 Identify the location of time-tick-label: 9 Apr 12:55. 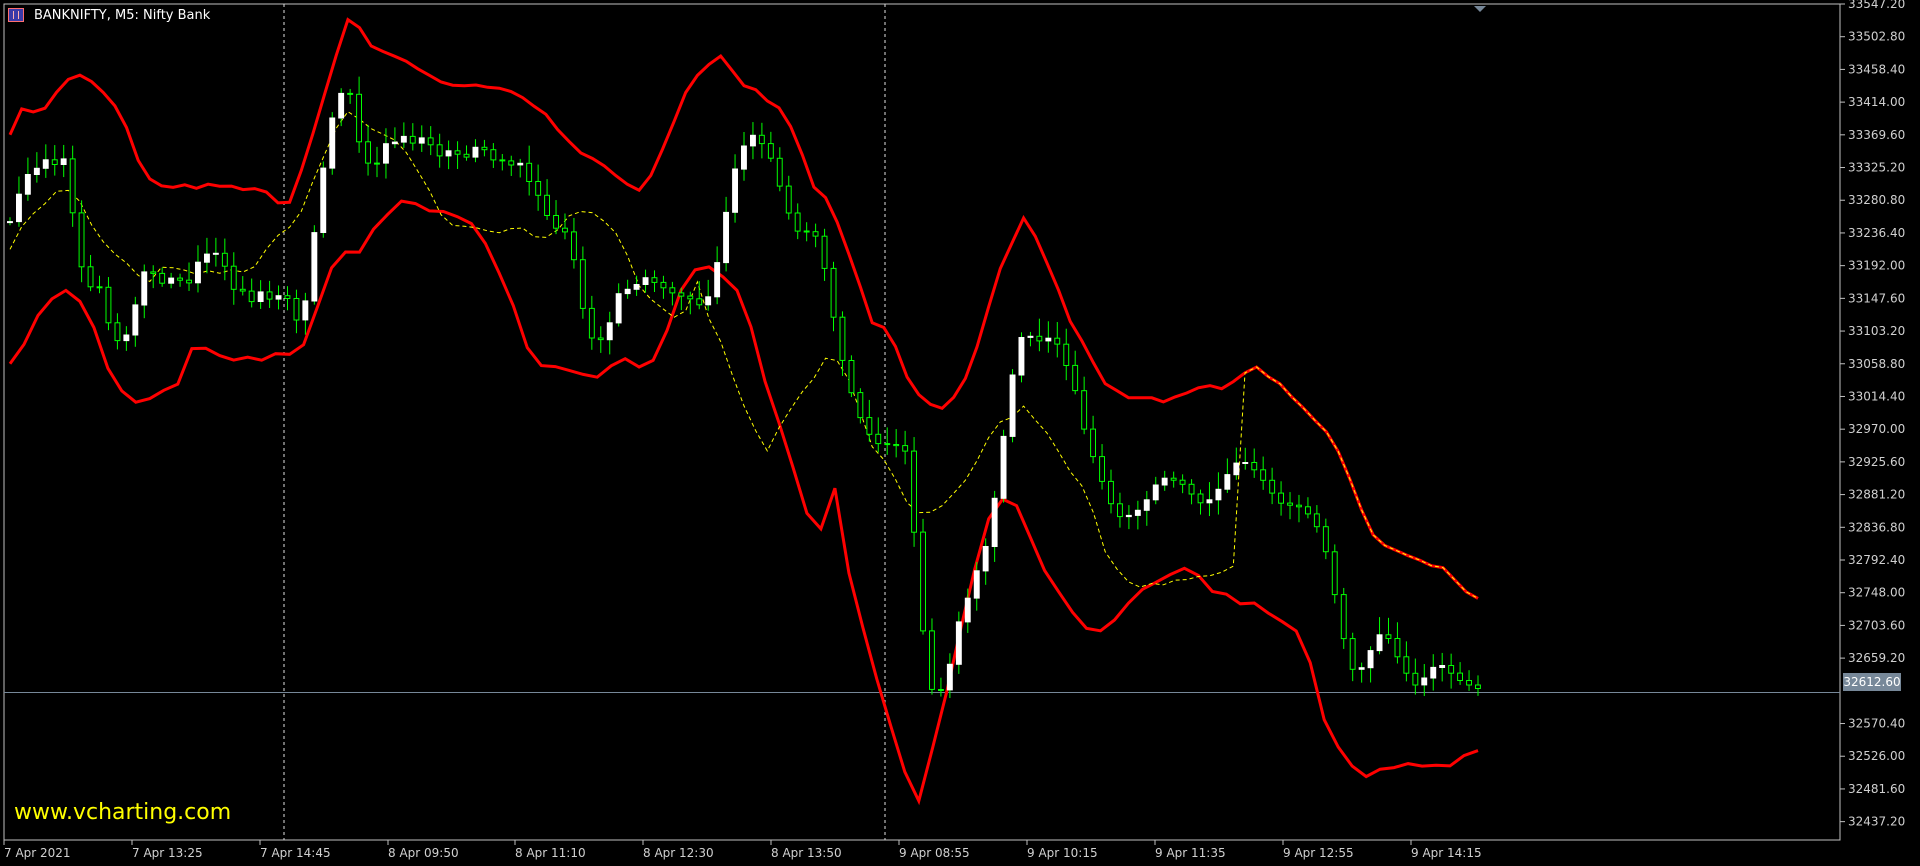
(1318, 853).